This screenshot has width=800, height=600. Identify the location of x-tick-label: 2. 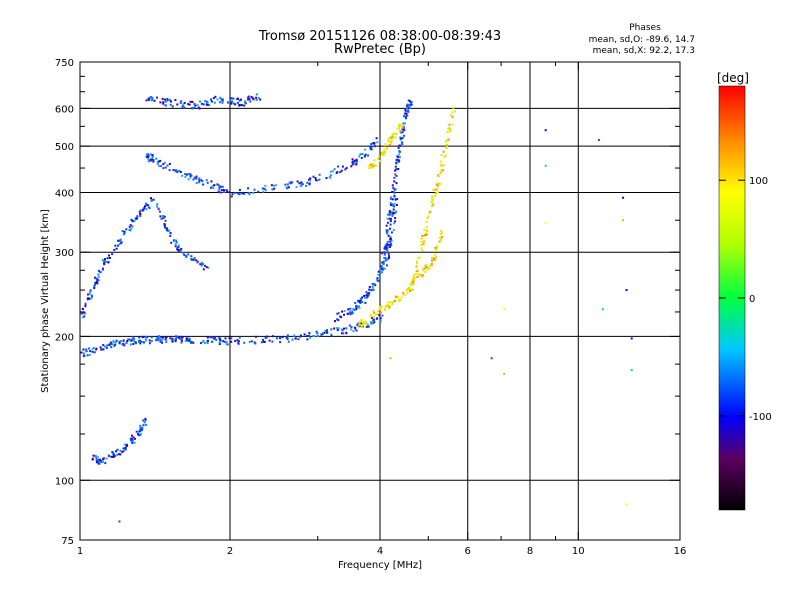
(230, 551).